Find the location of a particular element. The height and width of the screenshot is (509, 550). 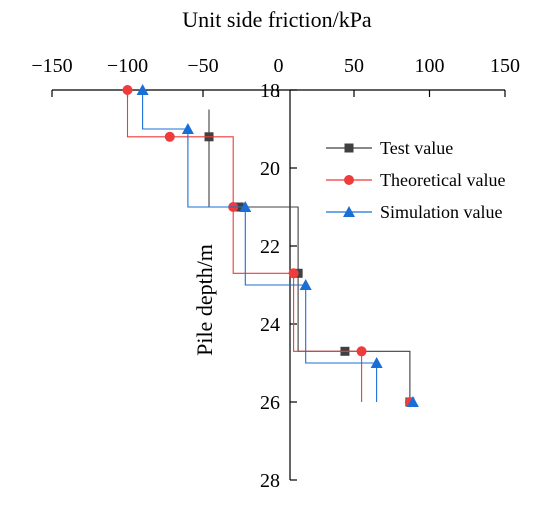

y-tick-label: 24 is located at coordinates (270, 325).